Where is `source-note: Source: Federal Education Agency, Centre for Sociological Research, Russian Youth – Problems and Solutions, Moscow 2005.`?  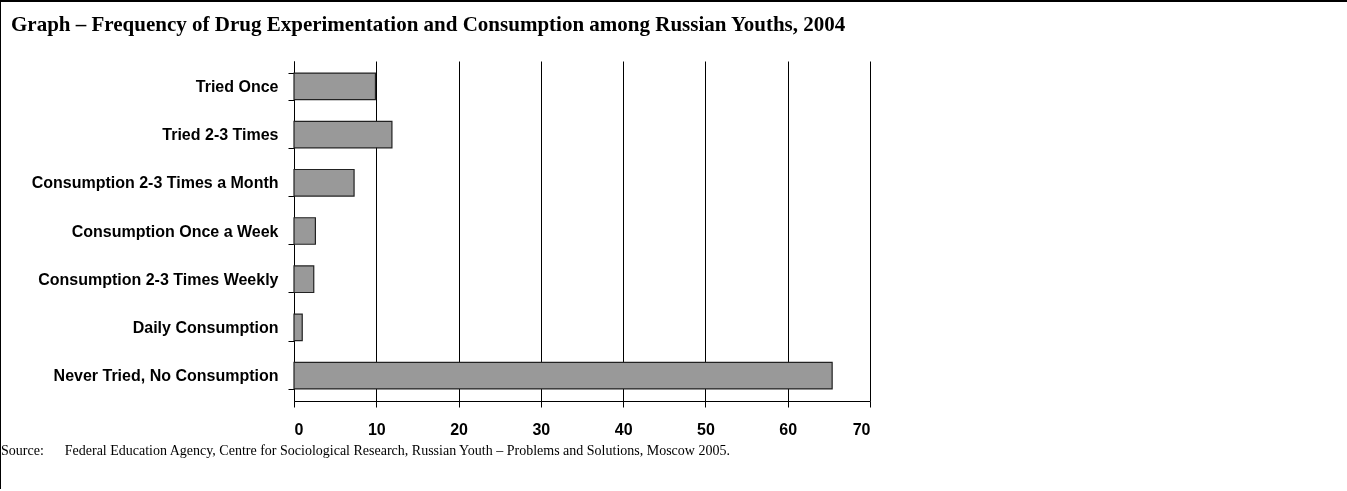 source-note: Source: Federal Education Agency, Centre for Sociological Research, Russian Youth – Problems and Solutions, Moscow 2005. is located at coordinates (366, 450).